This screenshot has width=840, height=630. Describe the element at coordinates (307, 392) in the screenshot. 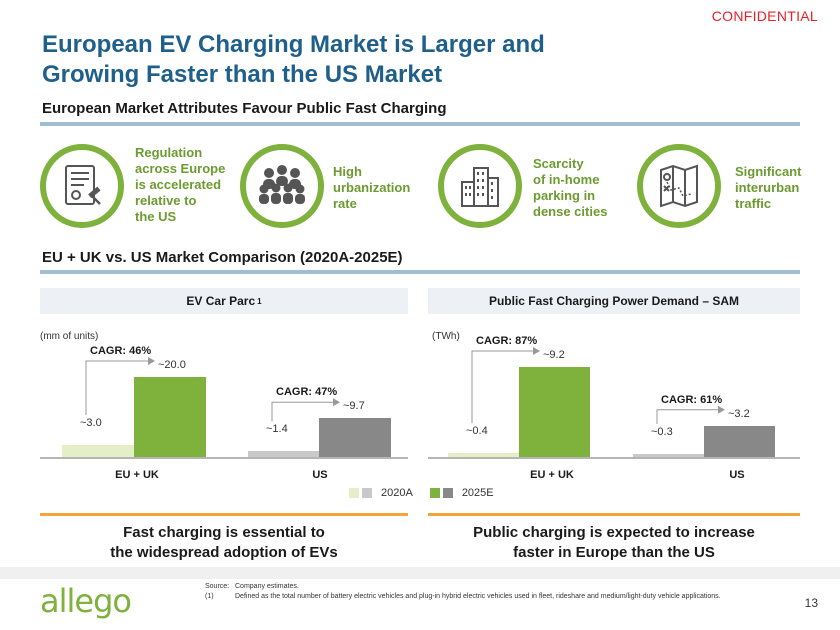

I see `chart-1-cagr-us: CAGR: 47%` at that location.